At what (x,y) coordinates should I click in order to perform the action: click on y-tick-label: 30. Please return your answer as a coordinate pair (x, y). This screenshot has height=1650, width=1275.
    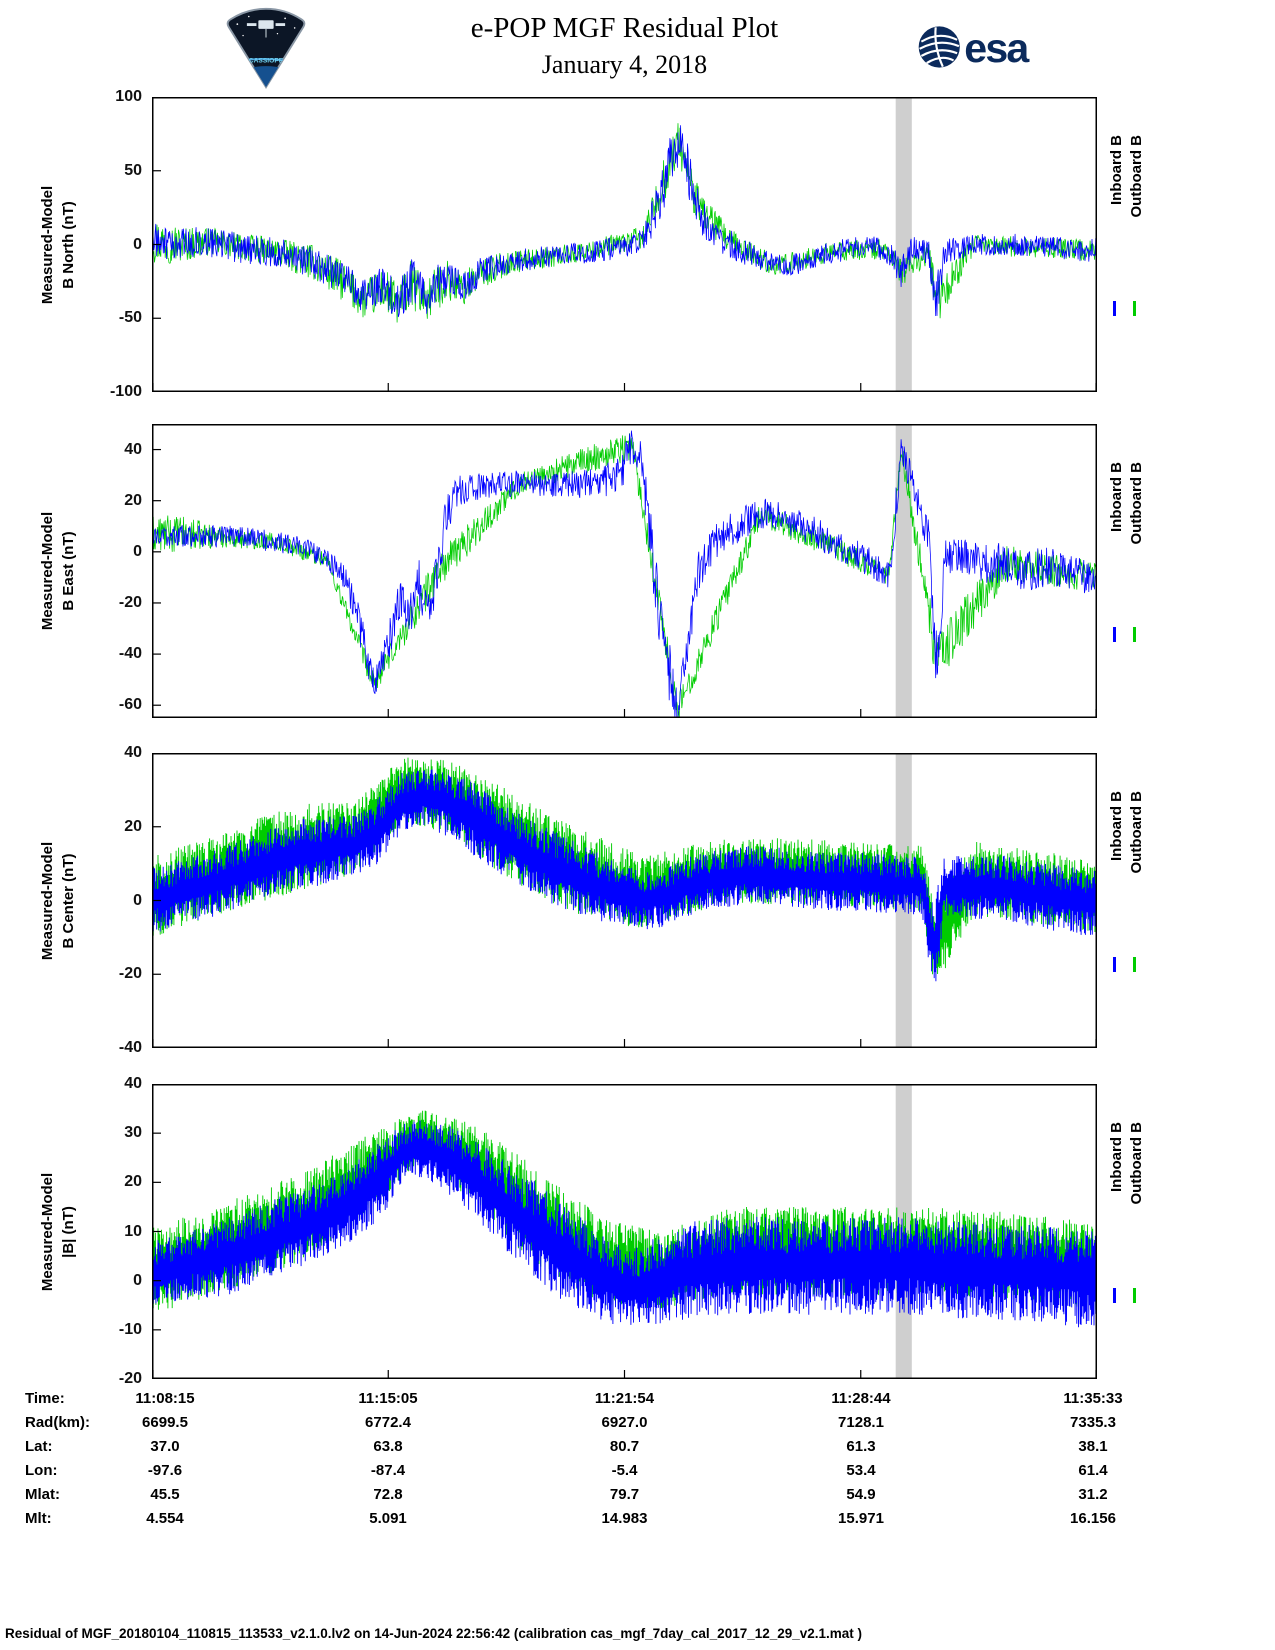
    Looking at the image, I should click on (133, 1133).